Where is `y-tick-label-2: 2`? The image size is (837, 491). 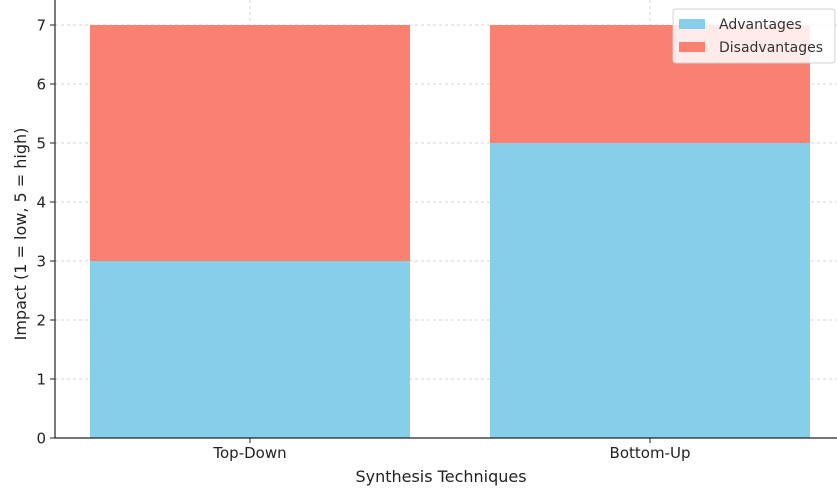 y-tick-label-2: 2 is located at coordinates (41, 321).